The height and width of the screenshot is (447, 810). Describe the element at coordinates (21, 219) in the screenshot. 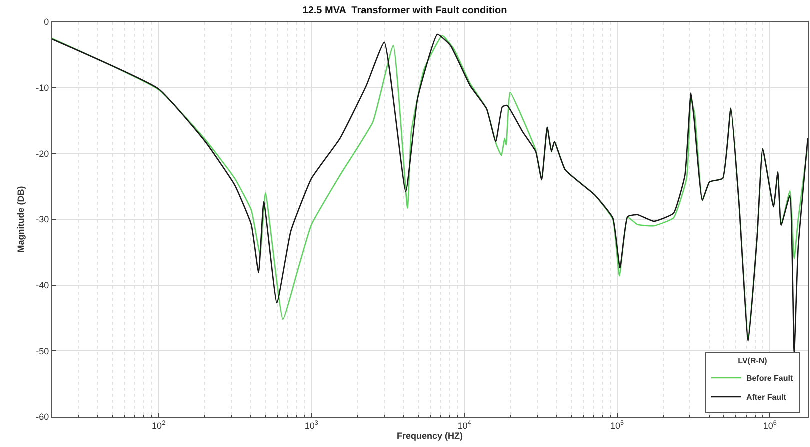

I see `y-axis-title: Magnitude (DB)` at that location.